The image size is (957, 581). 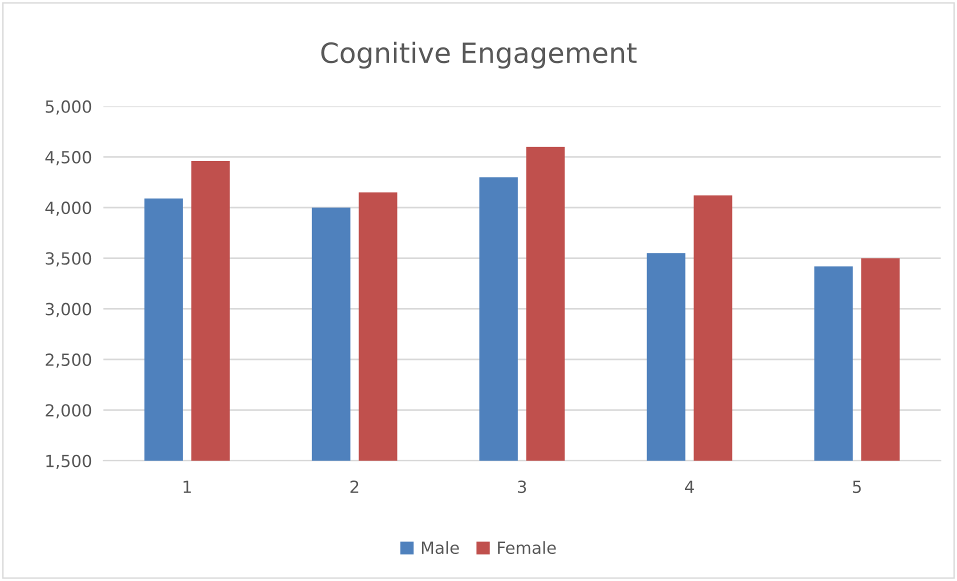 What do you see at coordinates (69, 360) in the screenshot?
I see `y-tick-label: 2,500` at bounding box center [69, 360].